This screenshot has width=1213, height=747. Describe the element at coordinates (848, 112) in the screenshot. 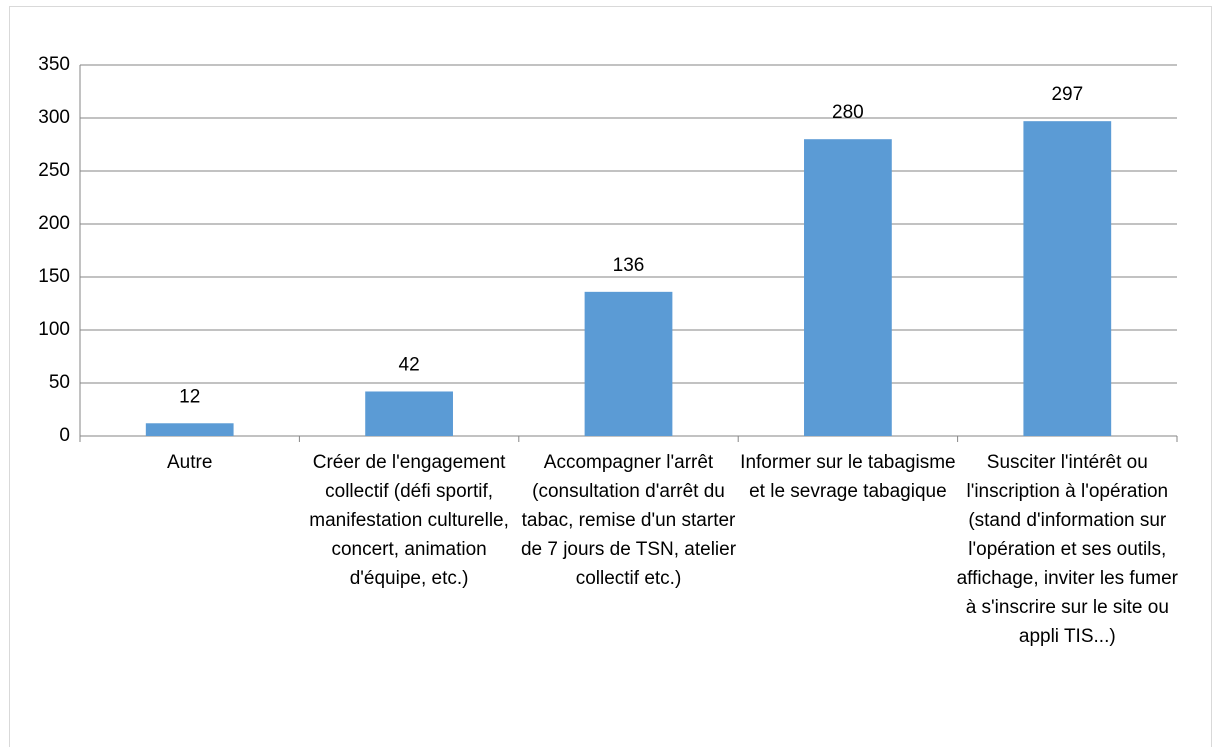

I see `data-label: 280` at that location.